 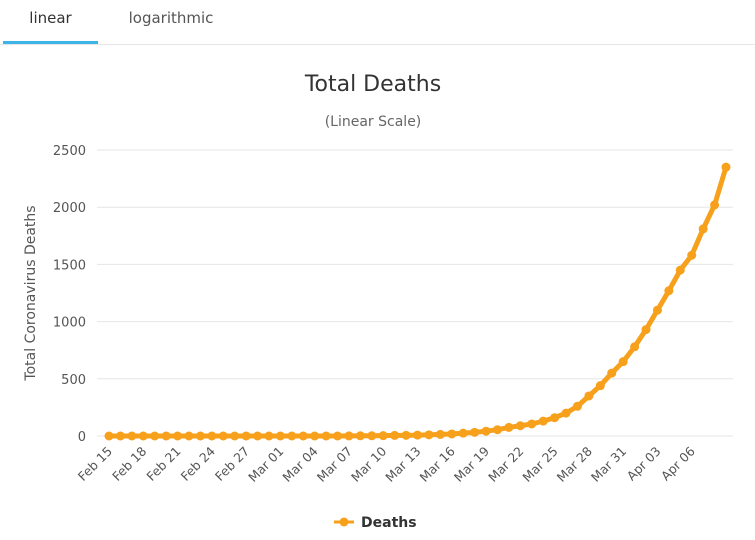 What do you see at coordinates (377, 22) in the screenshot?
I see `tab-bar: linear logarithmic` at bounding box center [377, 22].